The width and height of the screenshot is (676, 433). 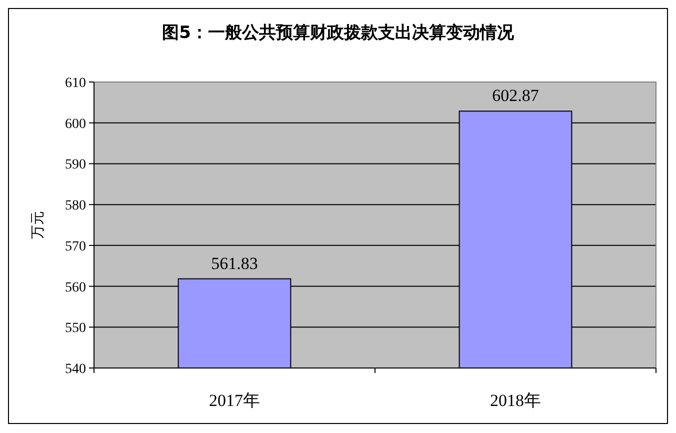 What do you see at coordinates (75, 246) in the screenshot?
I see `y-tick-label: 570` at bounding box center [75, 246].